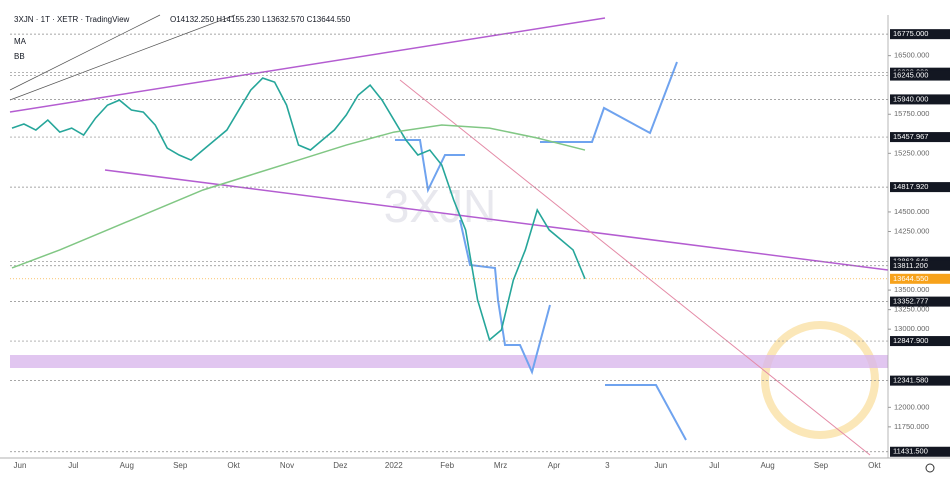 Image resolution: width=950 pixels, height=481 pixels. What do you see at coordinates (911, 328) in the screenshot?
I see `y-tick-label: 13000.000` at bounding box center [911, 328].